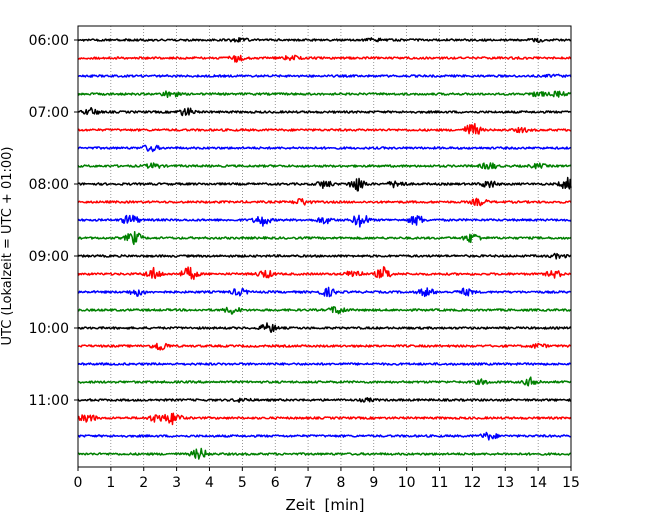 This screenshot has height=520, width=650. Describe the element at coordinates (373, 483) in the screenshot. I see `x-tick-label: 9` at that location.